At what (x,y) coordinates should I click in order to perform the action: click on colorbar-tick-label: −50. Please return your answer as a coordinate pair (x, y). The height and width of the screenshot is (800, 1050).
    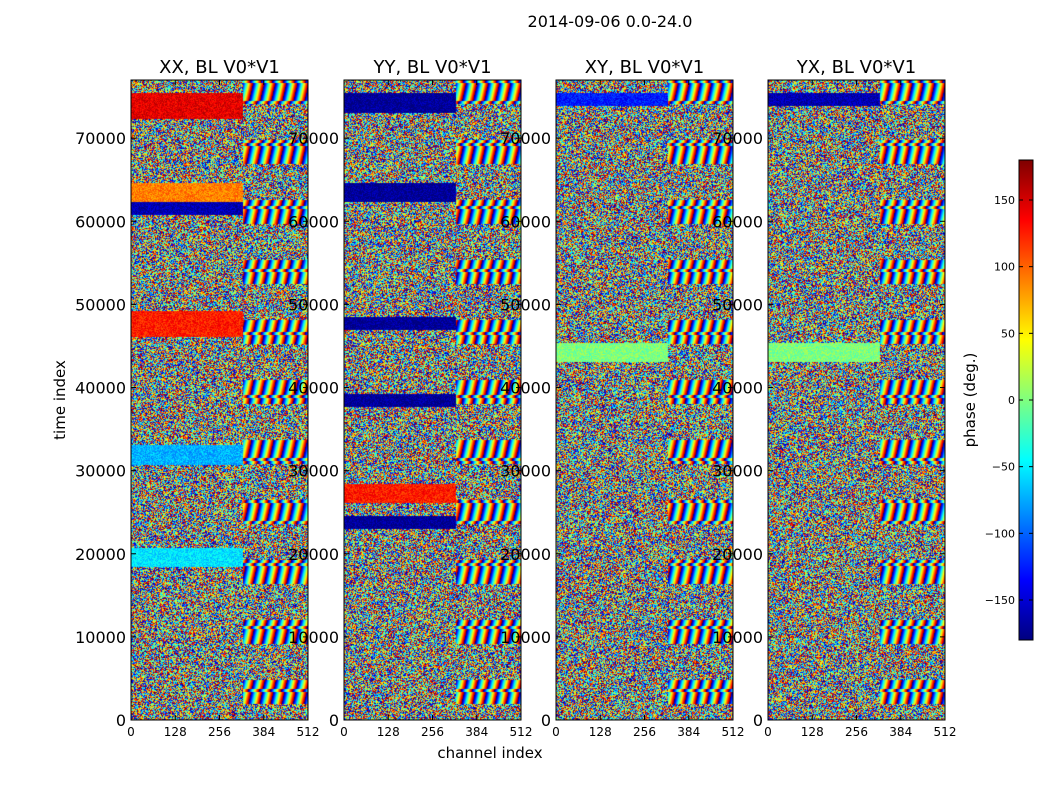
    Looking at the image, I should click on (1003, 467).